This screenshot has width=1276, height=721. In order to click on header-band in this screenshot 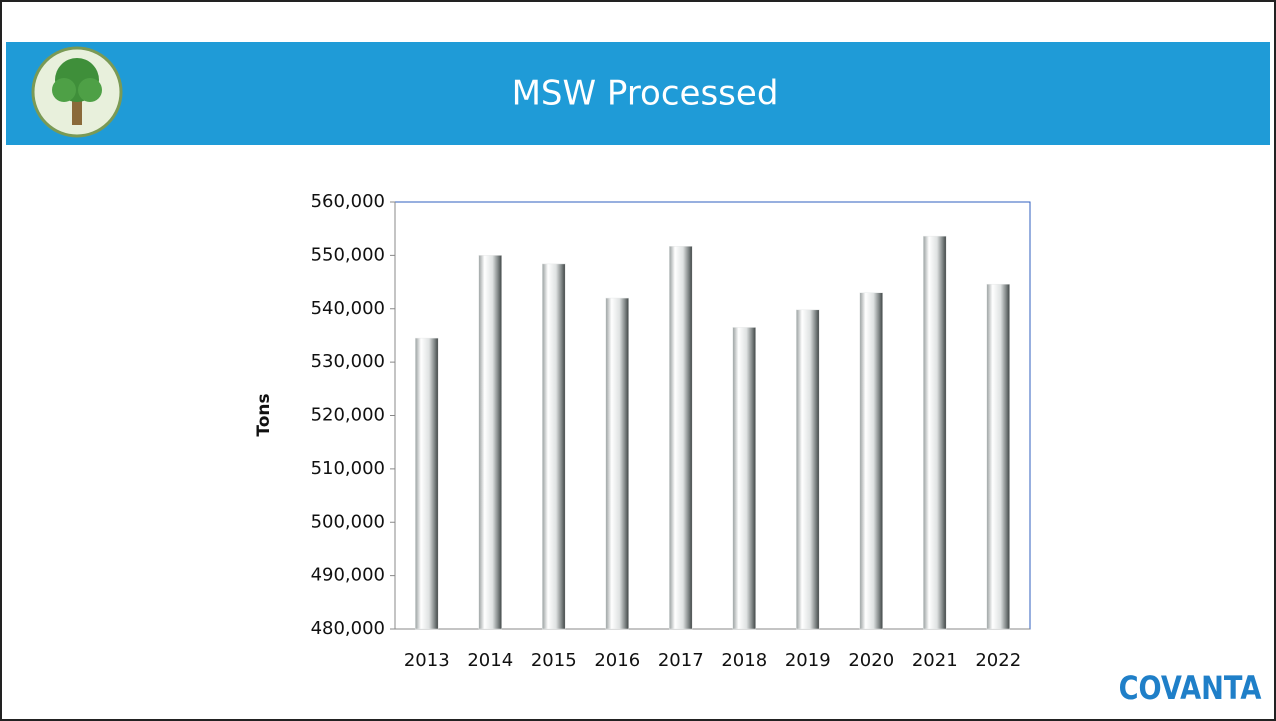, I will do `click(638, 93)`.